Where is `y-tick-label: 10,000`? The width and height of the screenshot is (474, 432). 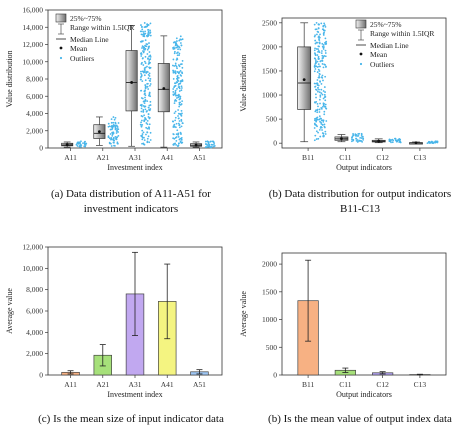 y-tick-label: 10,000 is located at coordinates (32, 268).